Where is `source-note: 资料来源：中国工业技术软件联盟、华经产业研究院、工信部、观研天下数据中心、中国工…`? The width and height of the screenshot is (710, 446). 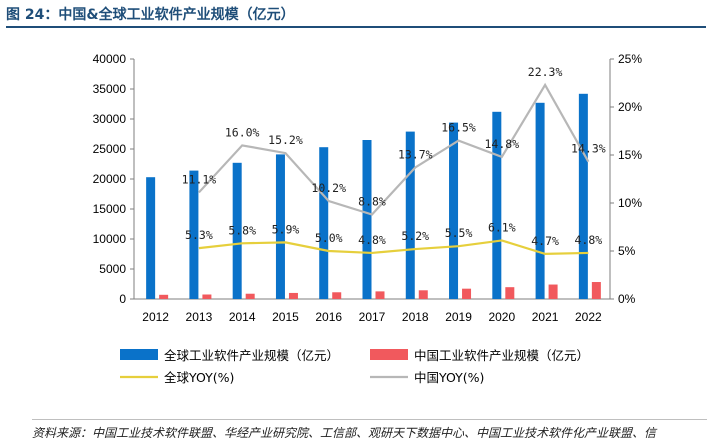
source-note: 资料来源：中国工业技术软件联盟、华经产业研究院、工信部、观研天下数据中心、中国工… is located at coordinates (369, 431).